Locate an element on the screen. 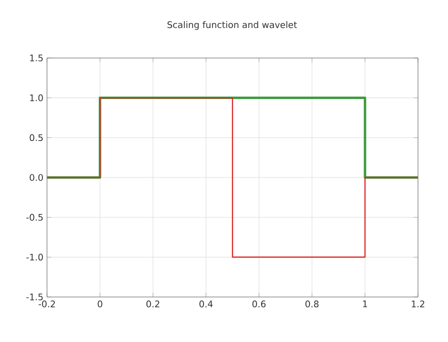 The height and width of the screenshot is (342, 448). x-tick-label: 0 is located at coordinates (100, 304).